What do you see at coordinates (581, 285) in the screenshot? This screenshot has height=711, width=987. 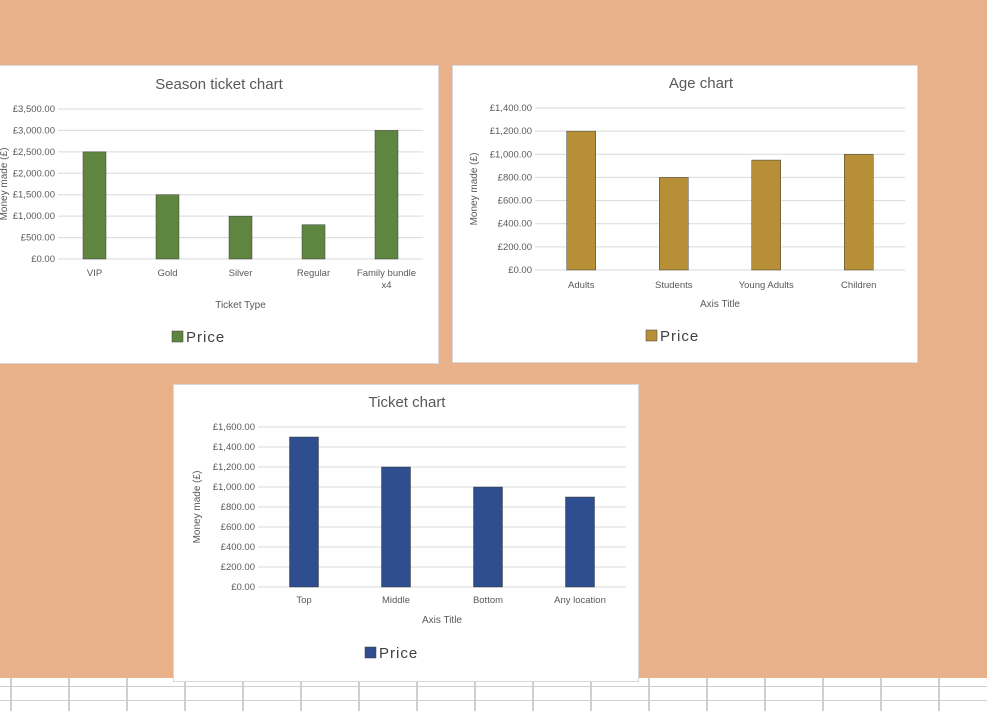 I see `x-tick-label: Adults` at bounding box center [581, 285].